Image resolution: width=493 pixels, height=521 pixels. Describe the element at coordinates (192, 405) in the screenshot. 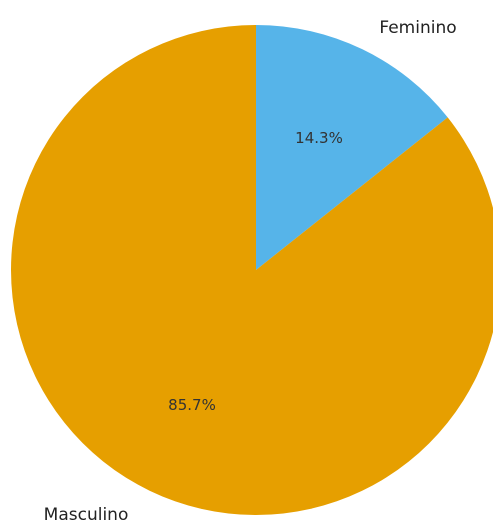

I see `slice-pct-masculino: 85.7%` at that location.